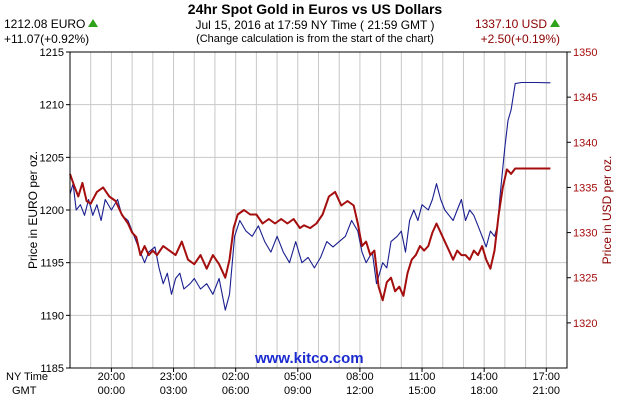 This screenshot has width=630, height=400. I want to click on x-tick-label-gmt: 09:00, so click(298, 391).